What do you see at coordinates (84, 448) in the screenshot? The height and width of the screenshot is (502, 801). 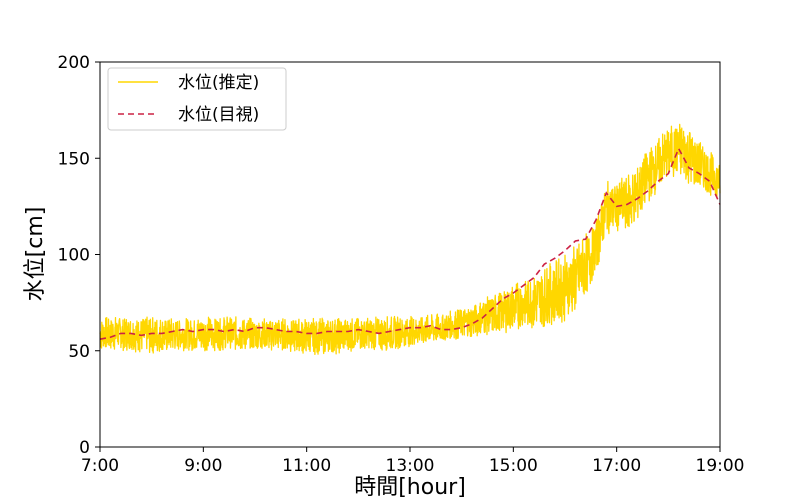 I see `y-tick-label: 0` at bounding box center [84, 448].